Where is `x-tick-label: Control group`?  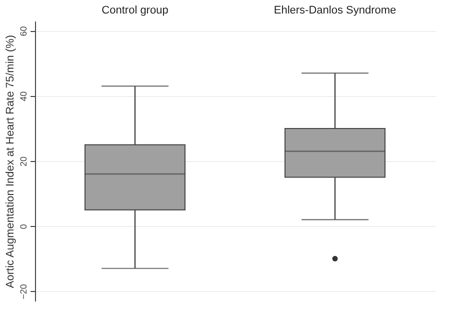
x-tick-label: Control group is located at coordinates (135, 10).